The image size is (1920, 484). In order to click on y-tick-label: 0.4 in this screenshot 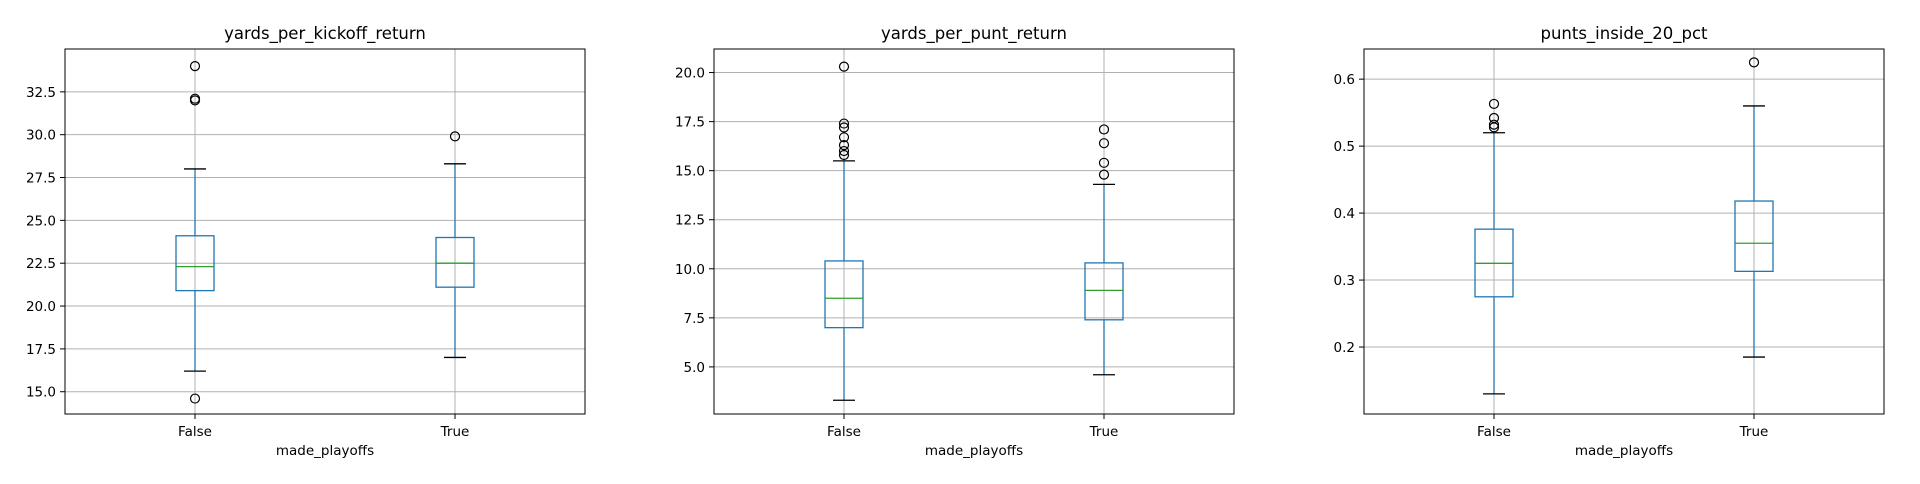, I will do `click(1344, 214)`.